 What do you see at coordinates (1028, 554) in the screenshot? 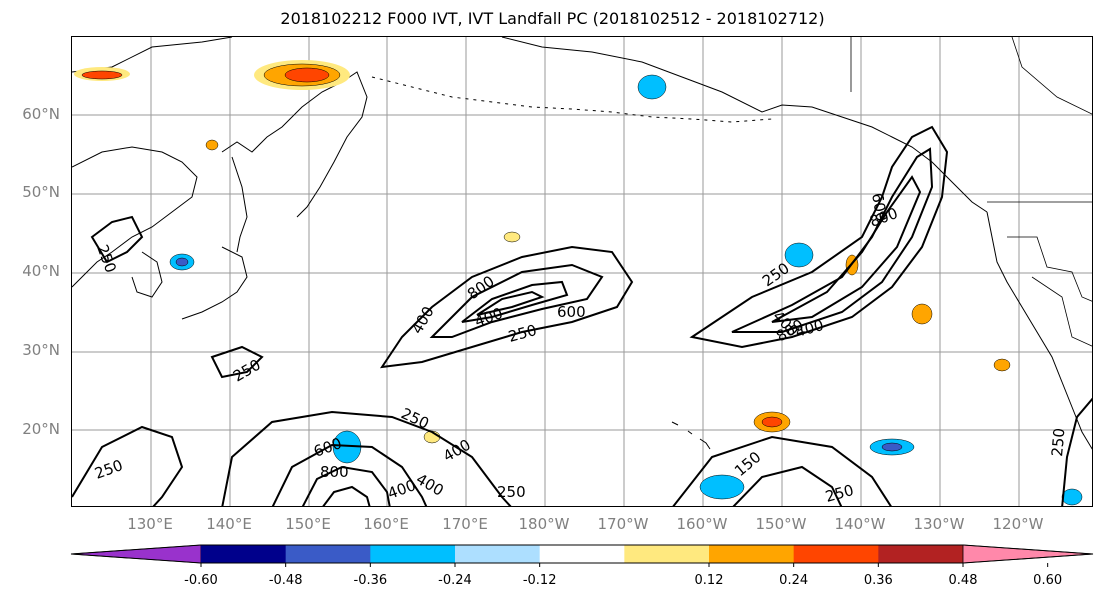
I see `colorbar-extend-max` at bounding box center [1028, 554].